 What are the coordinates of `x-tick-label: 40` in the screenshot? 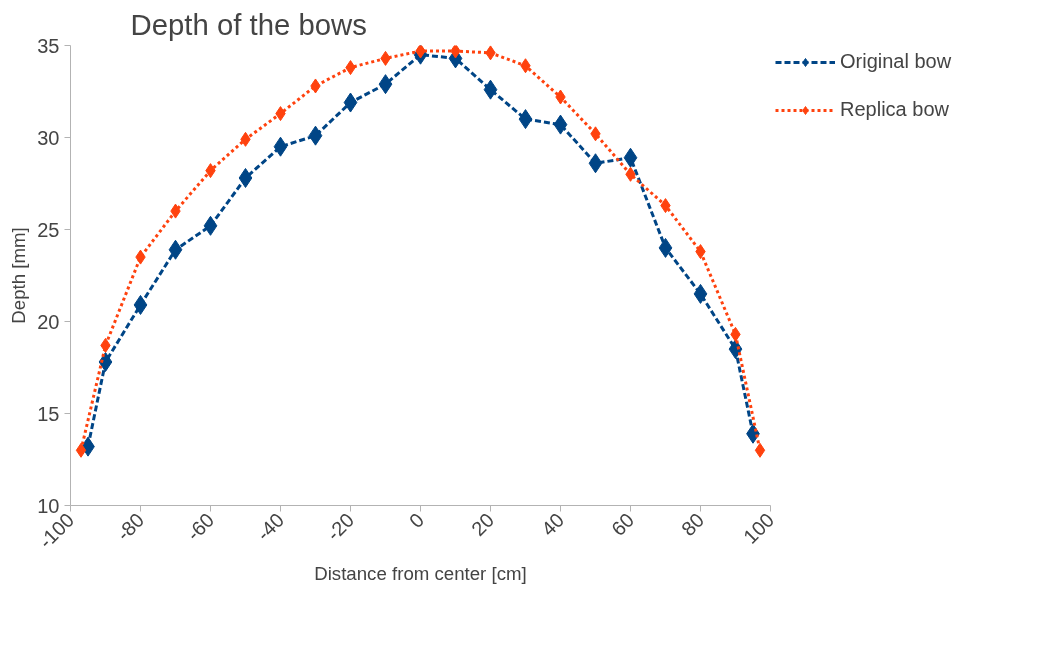 It's located at (552, 524).